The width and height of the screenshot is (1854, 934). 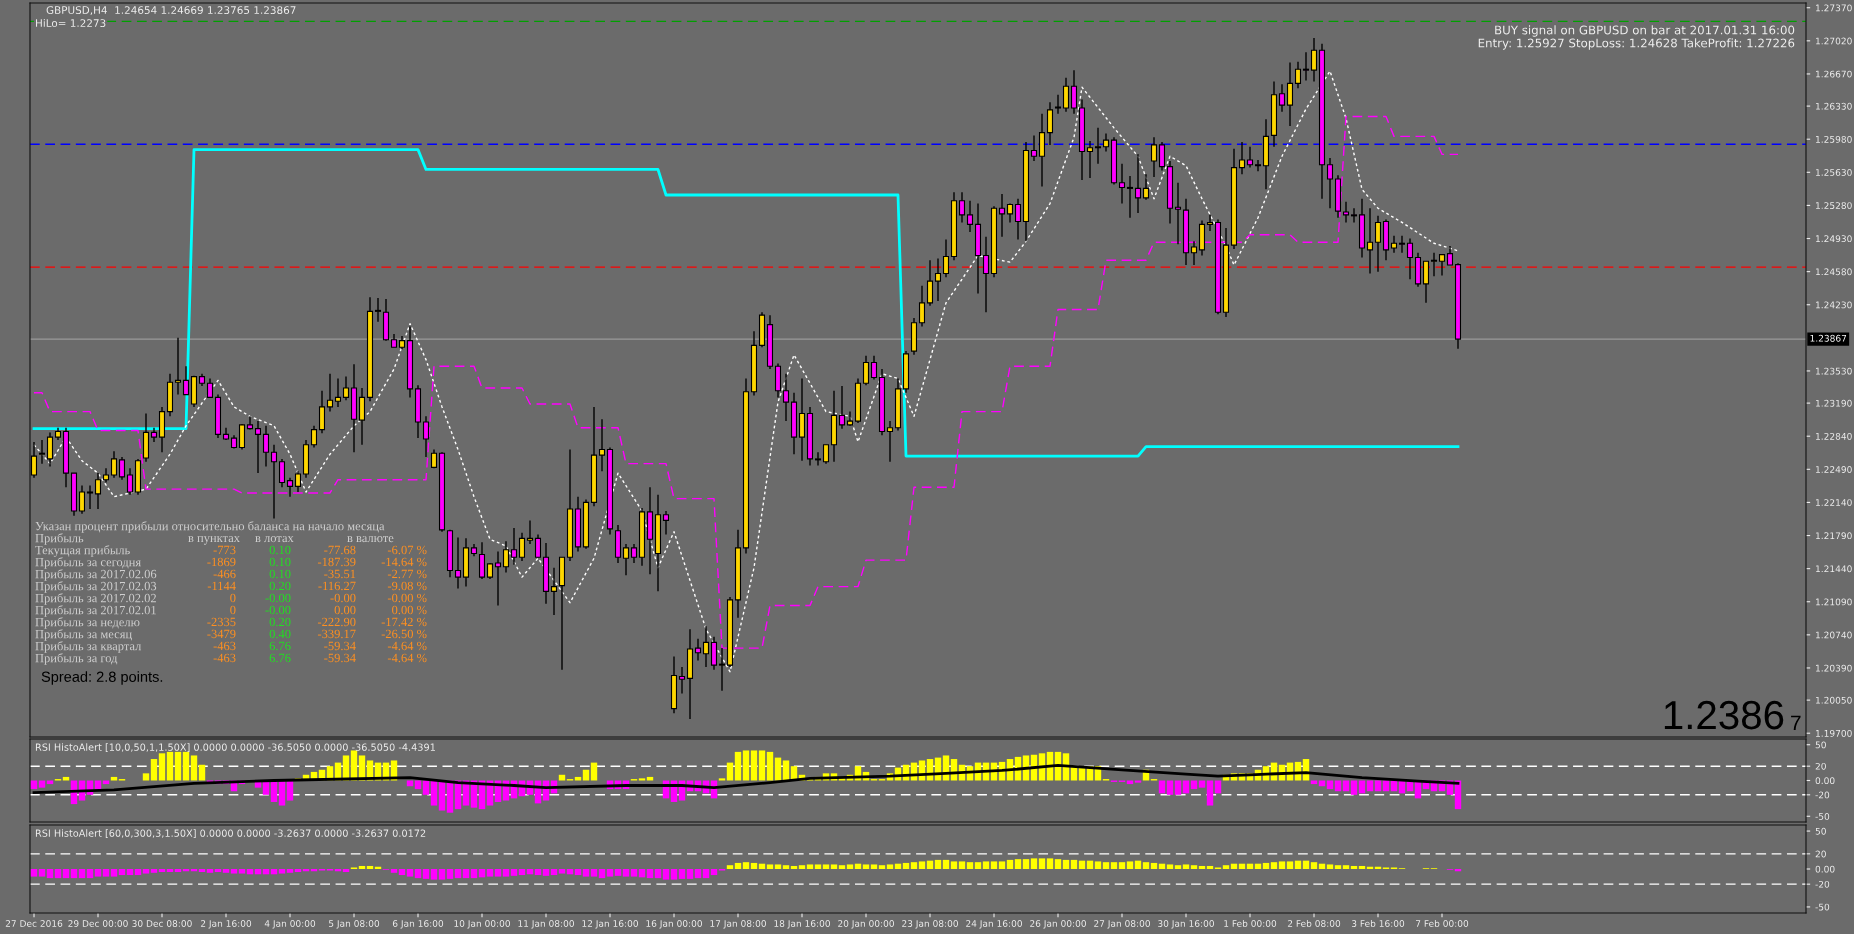 I want to click on annotation: Прибыль, so click(x=59, y=539).